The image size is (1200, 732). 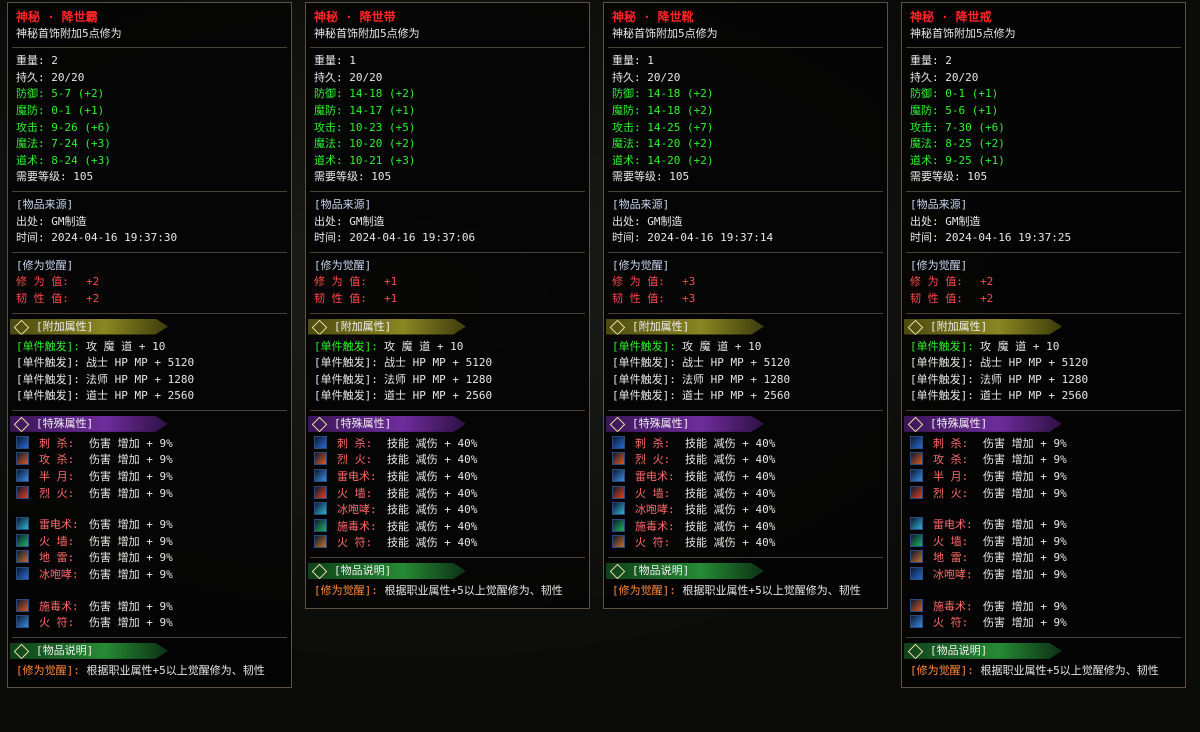 I want to click on awakening-line: 修 为 值: +3, so click(x=745, y=282).